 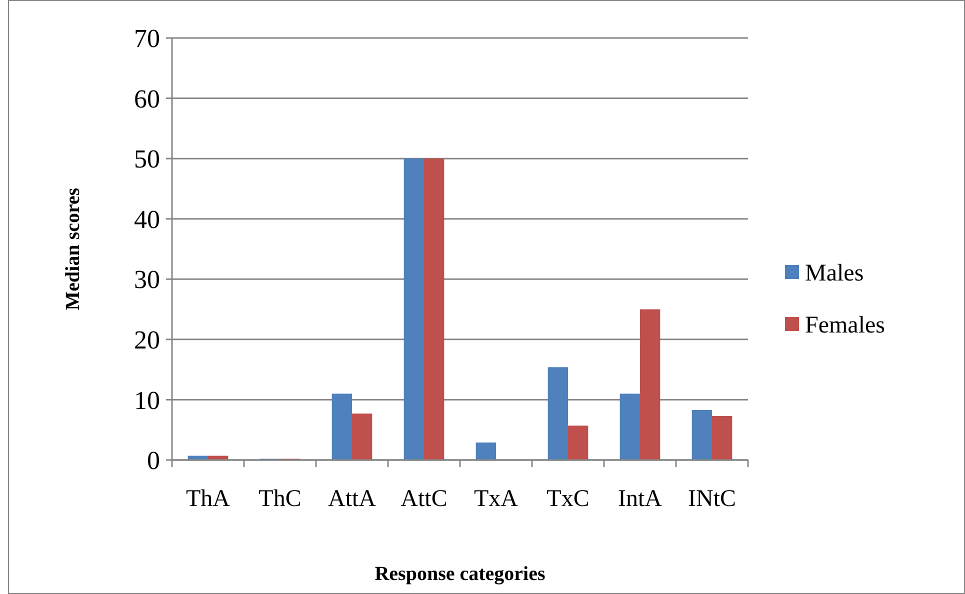 What do you see at coordinates (147, 99) in the screenshot?
I see `y-tick-label: 60` at bounding box center [147, 99].